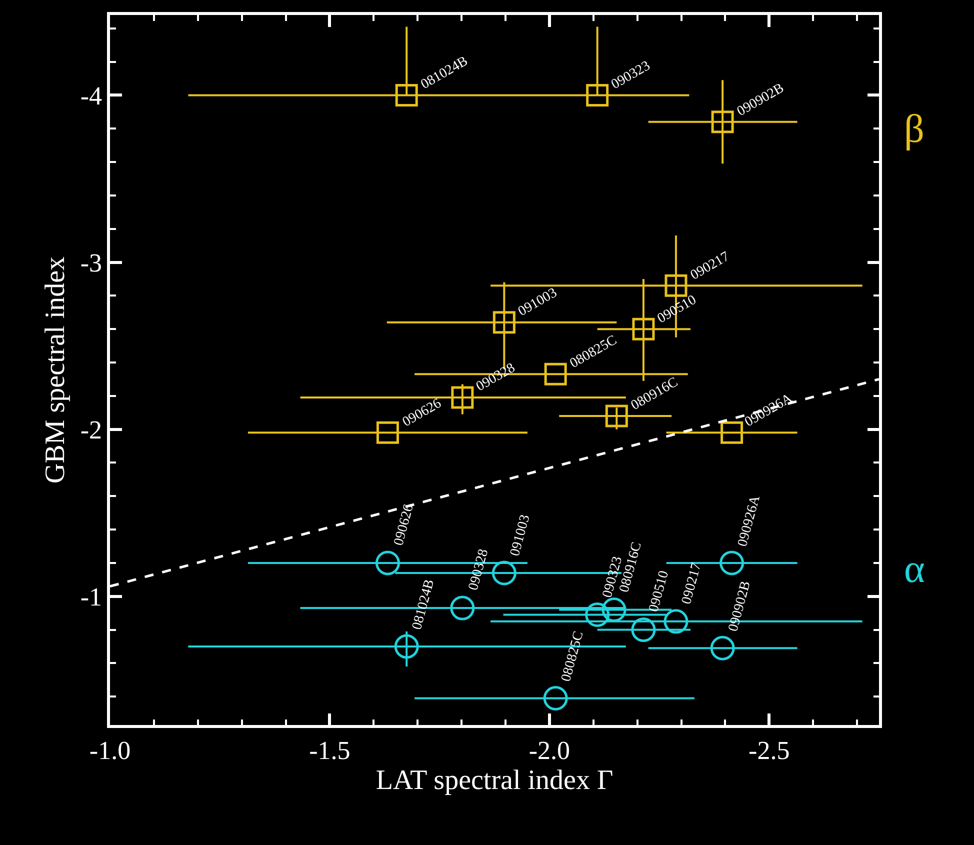 This screenshot has width=974, height=845. Describe the element at coordinates (740, 607) in the screenshot. I see `annotation: 090902B` at that location.